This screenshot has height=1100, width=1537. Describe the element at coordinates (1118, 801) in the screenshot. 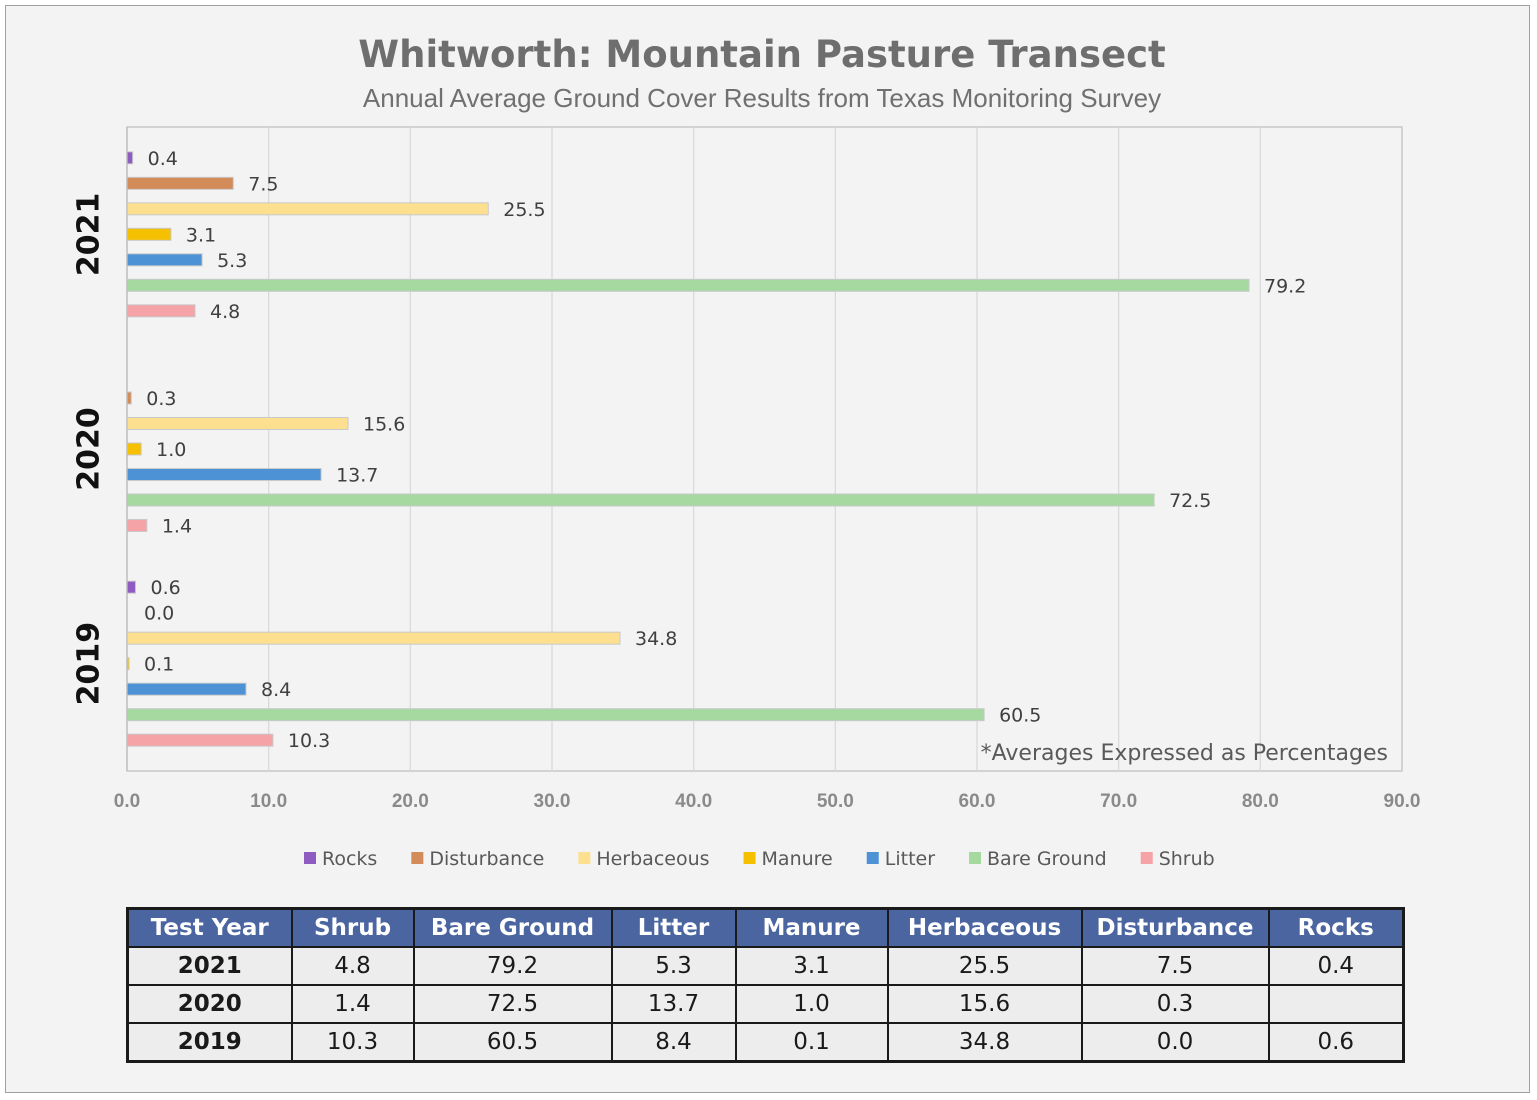

I see `x-tick-label: 70.0` at that location.